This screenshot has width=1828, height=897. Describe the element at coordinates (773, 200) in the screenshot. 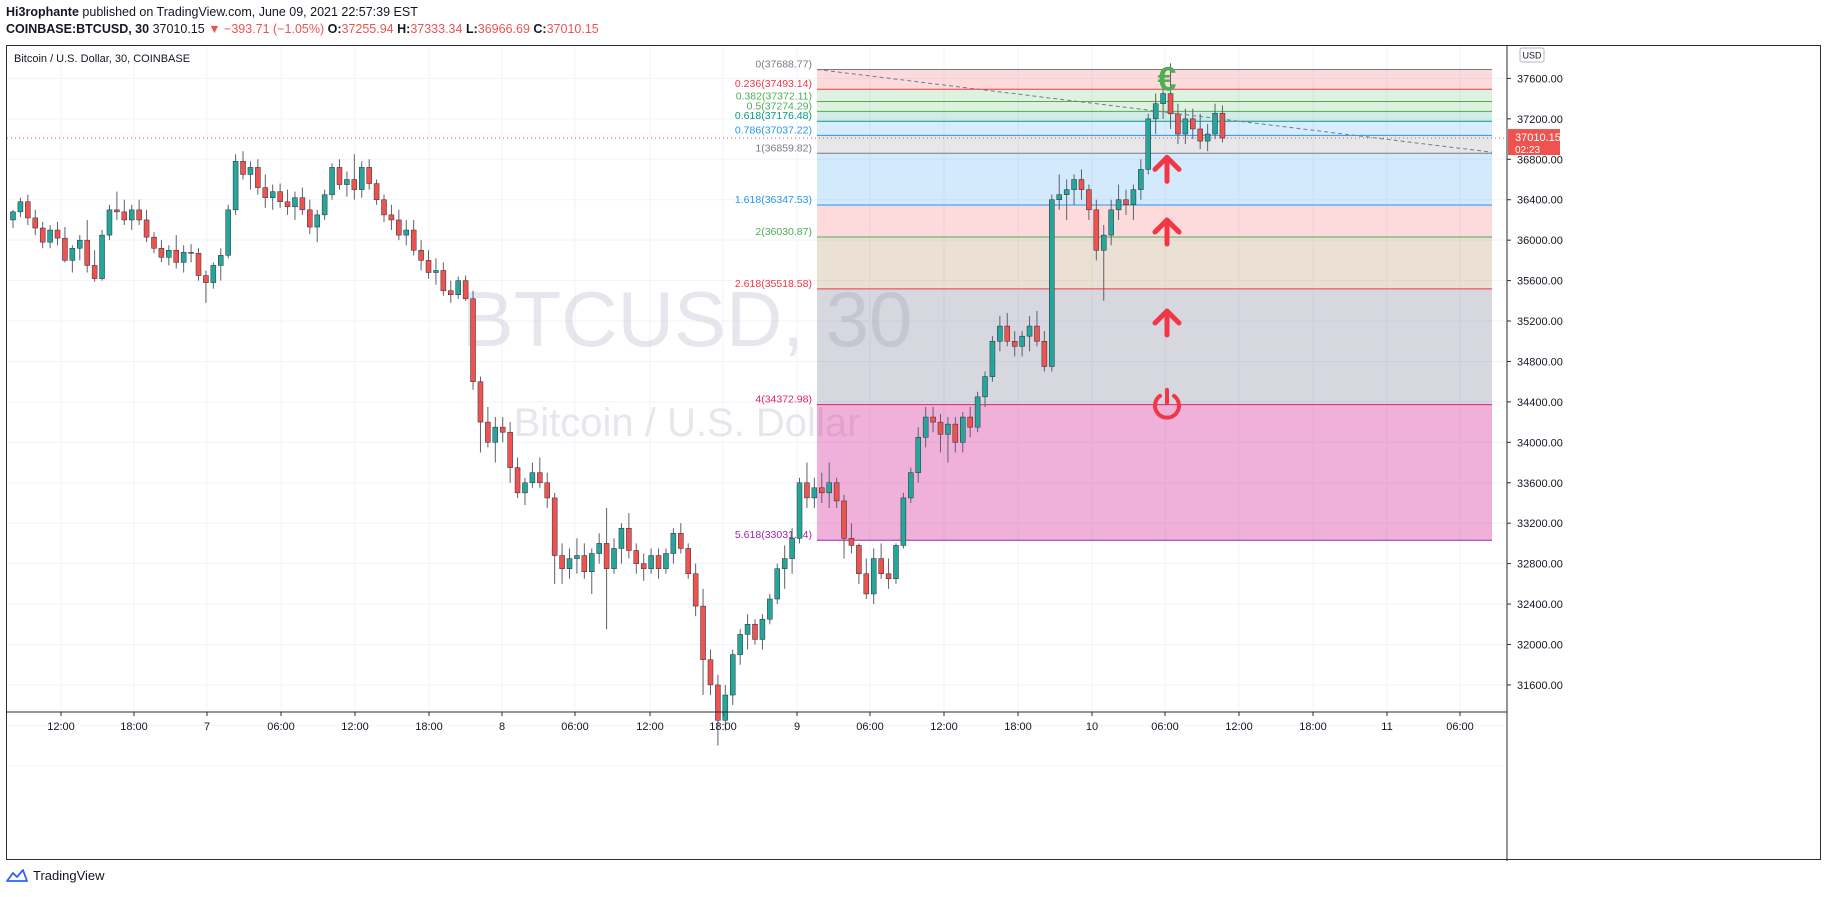

I see `fib-level-label: 1.618(36347.53)` at that location.